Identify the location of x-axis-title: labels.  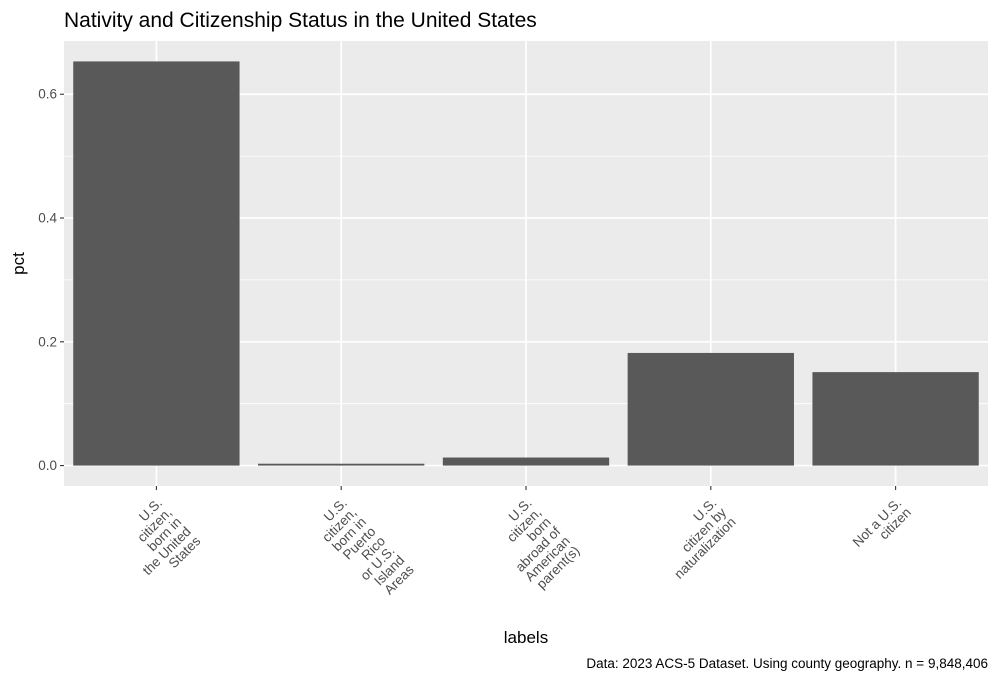
(526, 637).